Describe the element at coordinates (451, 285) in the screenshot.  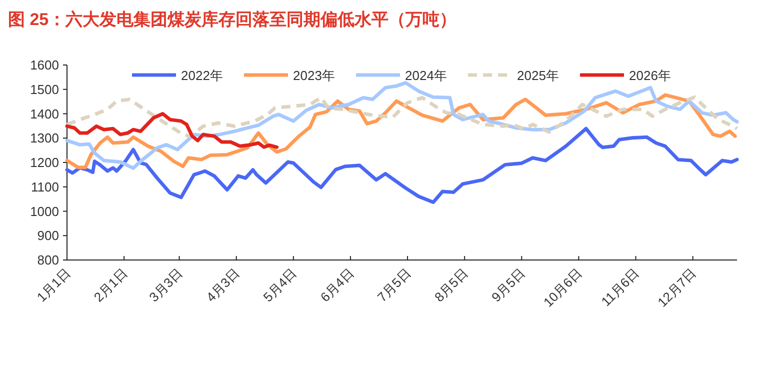
I see `x-tick-label: 8月5日` at that location.